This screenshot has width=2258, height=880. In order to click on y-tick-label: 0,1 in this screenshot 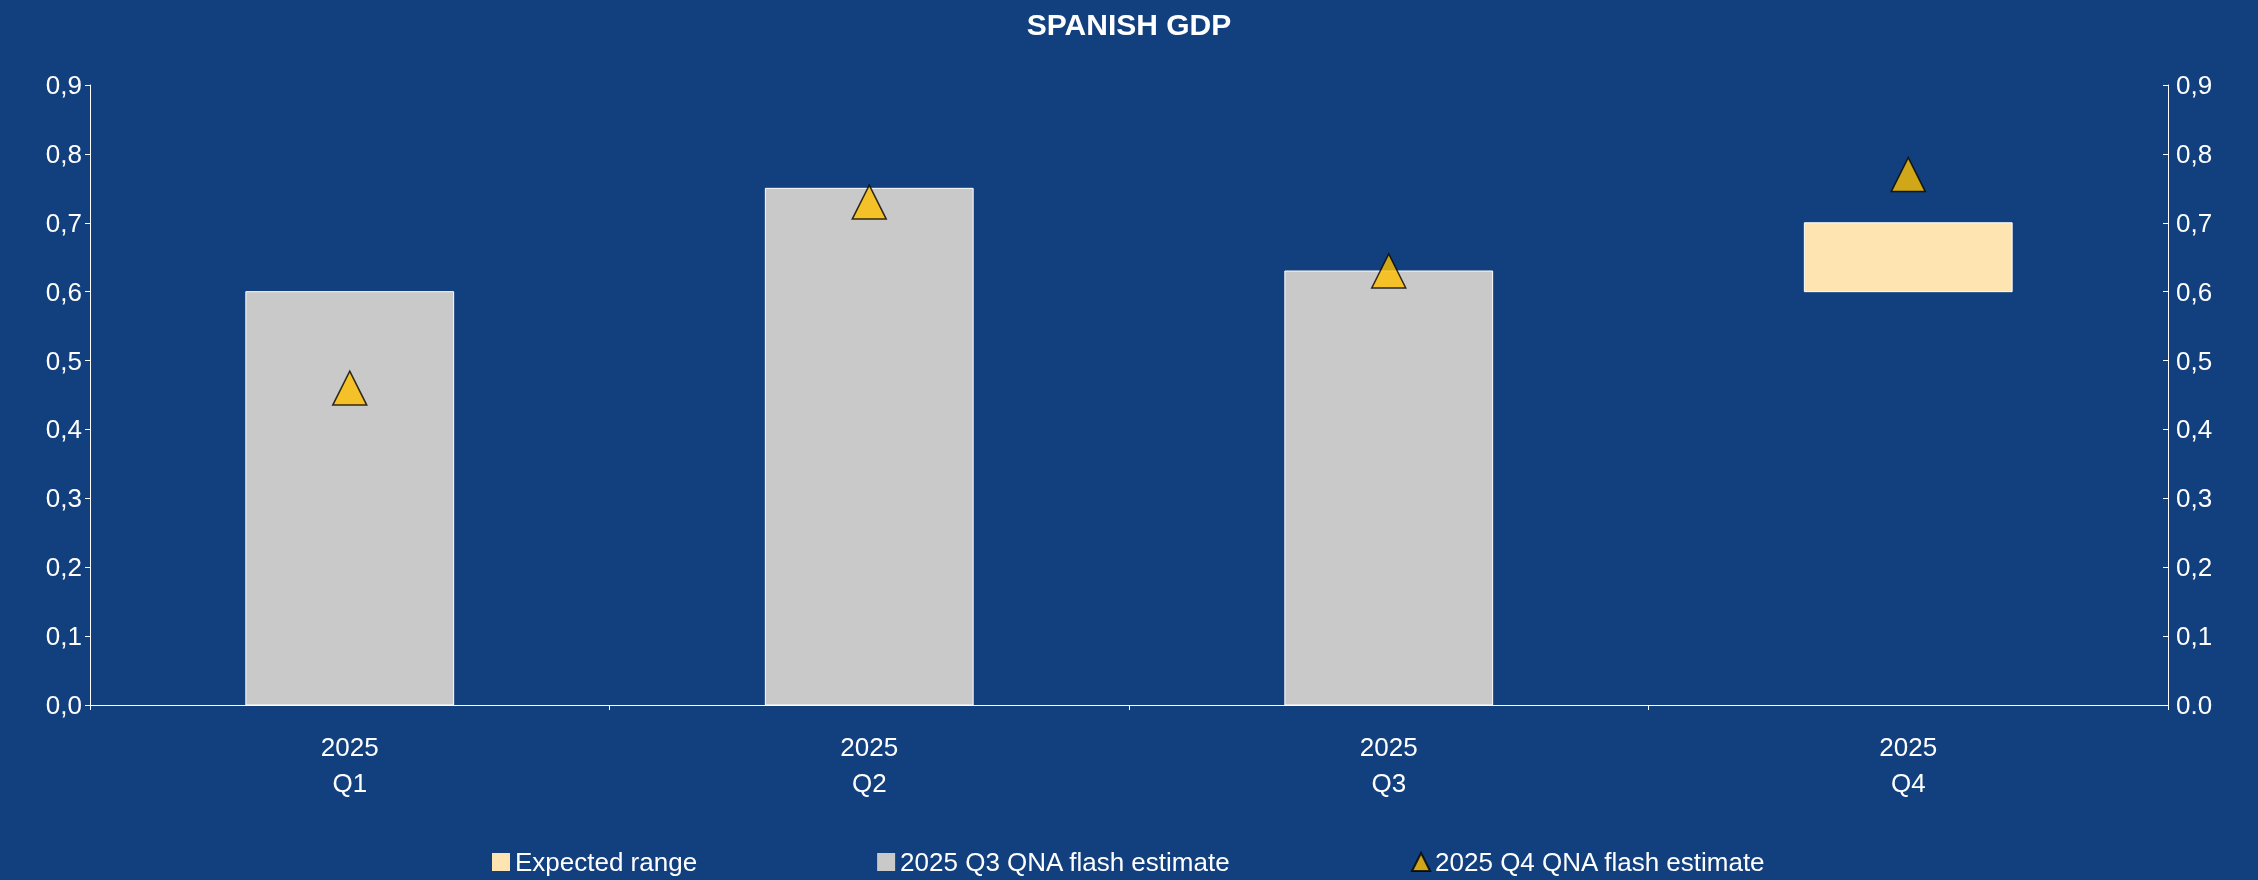, I will do `click(63, 636)`.